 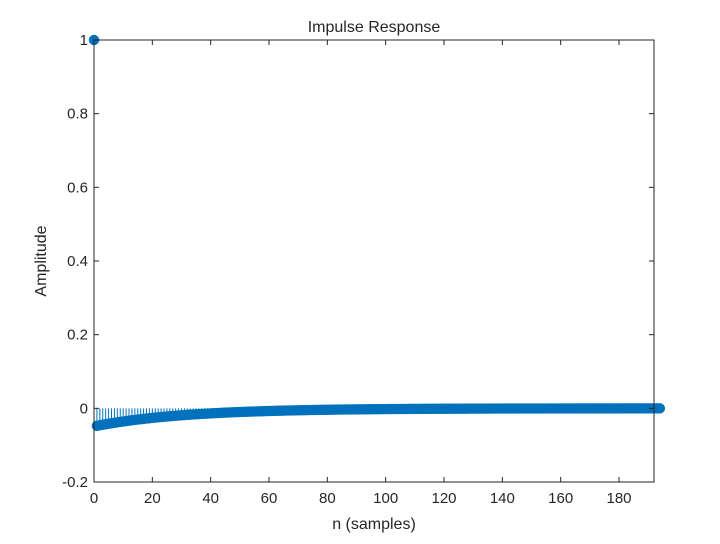 What do you see at coordinates (327, 498) in the screenshot?
I see `x-tick-label: 80` at bounding box center [327, 498].